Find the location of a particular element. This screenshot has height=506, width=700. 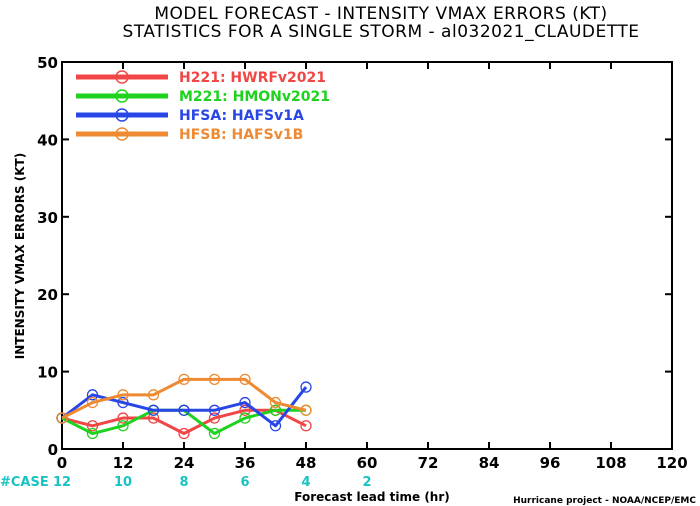

case-count: 8 is located at coordinates (183, 482).